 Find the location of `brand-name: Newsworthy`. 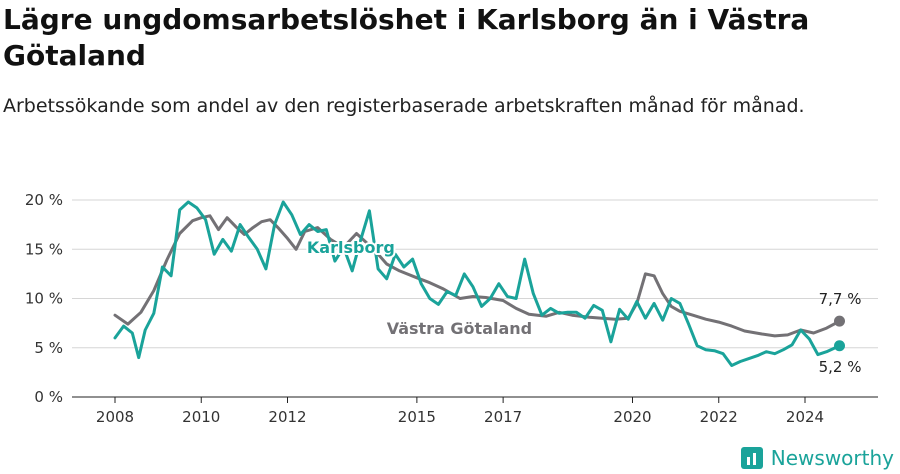

brand-name: Newsworthy is located at coordinates (832, 458).